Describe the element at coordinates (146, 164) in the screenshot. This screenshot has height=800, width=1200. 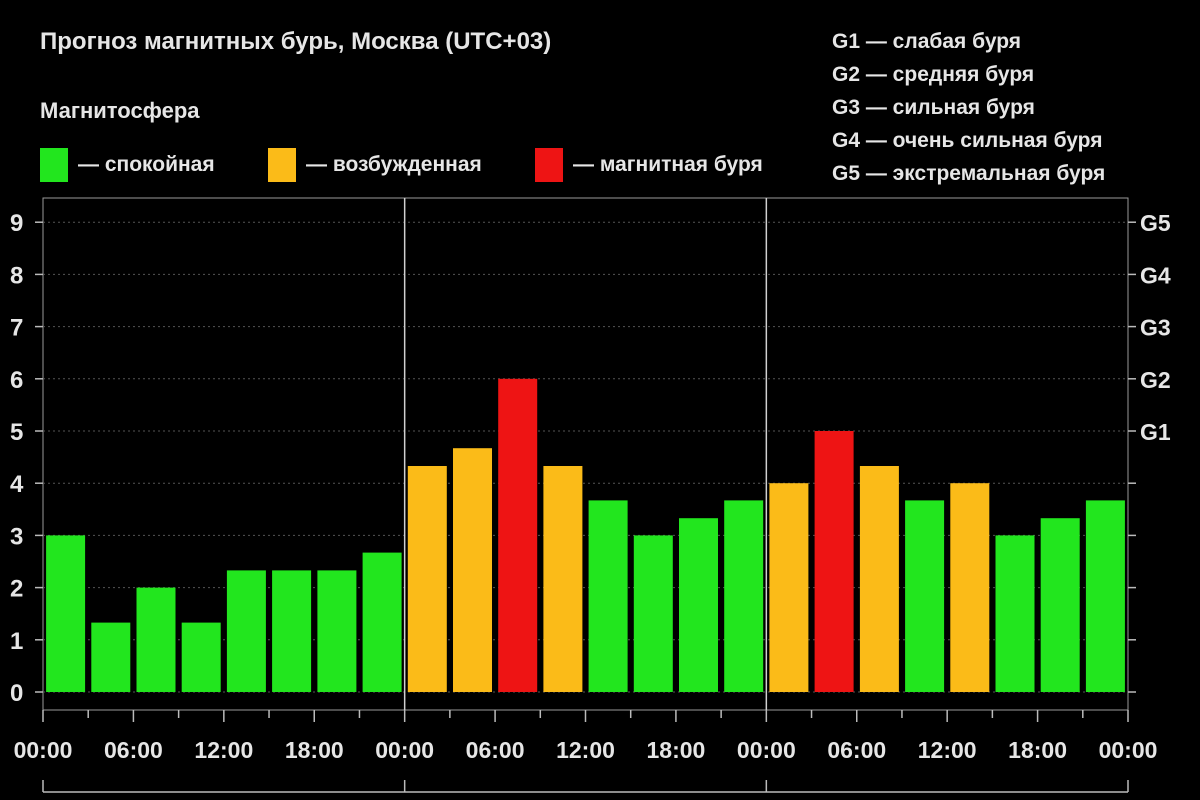
I see `legend-label-calm: — спокойная` at that location.